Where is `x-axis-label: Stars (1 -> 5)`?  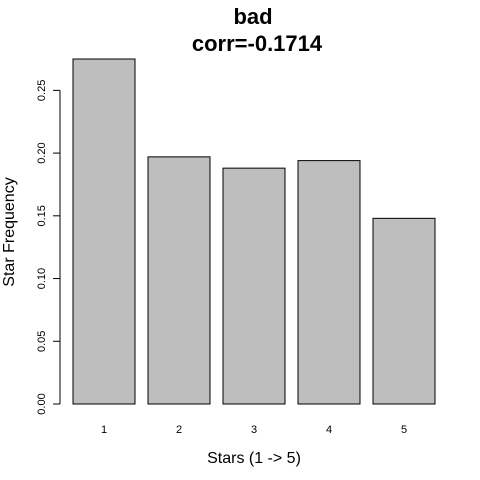 x-axis-label: Stars (1 -> 5) is located at coordinates (254, 458).